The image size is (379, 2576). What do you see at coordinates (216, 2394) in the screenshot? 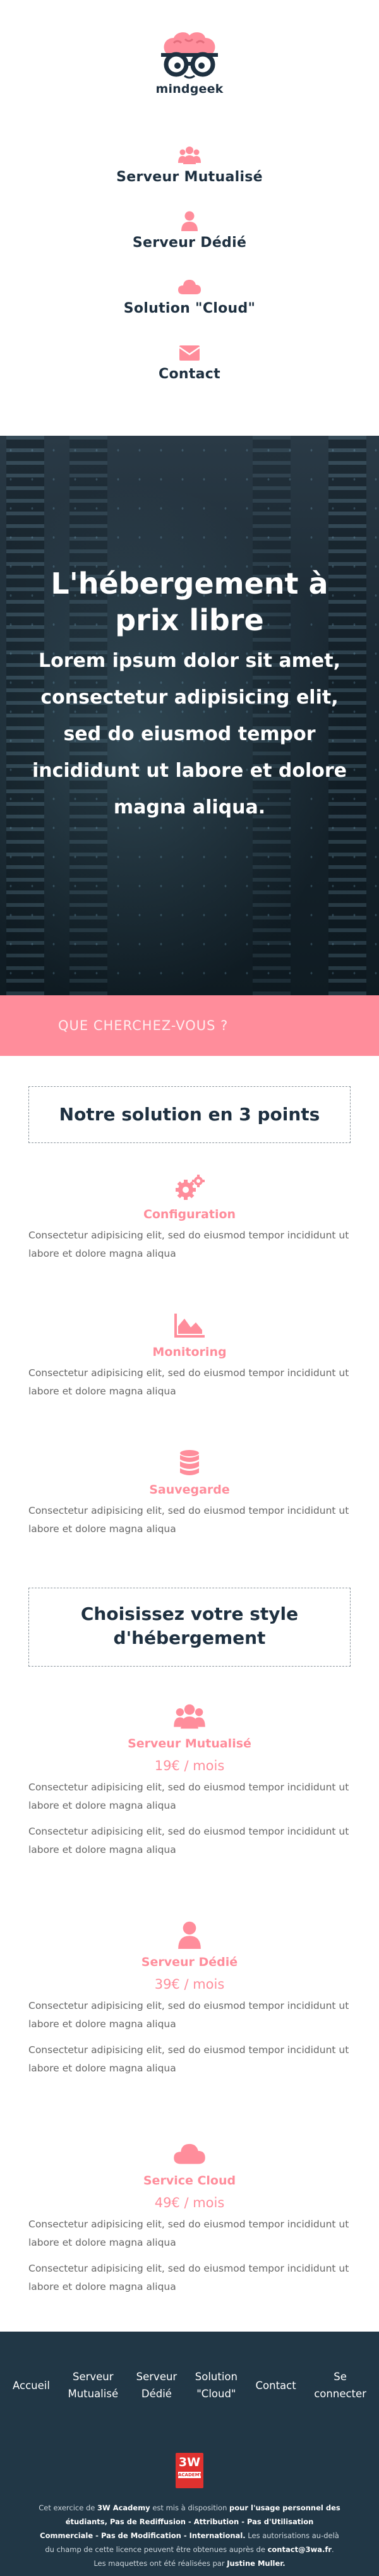
I see `footer-link-label: "Cloud"` at bounding box center [216, 2394].